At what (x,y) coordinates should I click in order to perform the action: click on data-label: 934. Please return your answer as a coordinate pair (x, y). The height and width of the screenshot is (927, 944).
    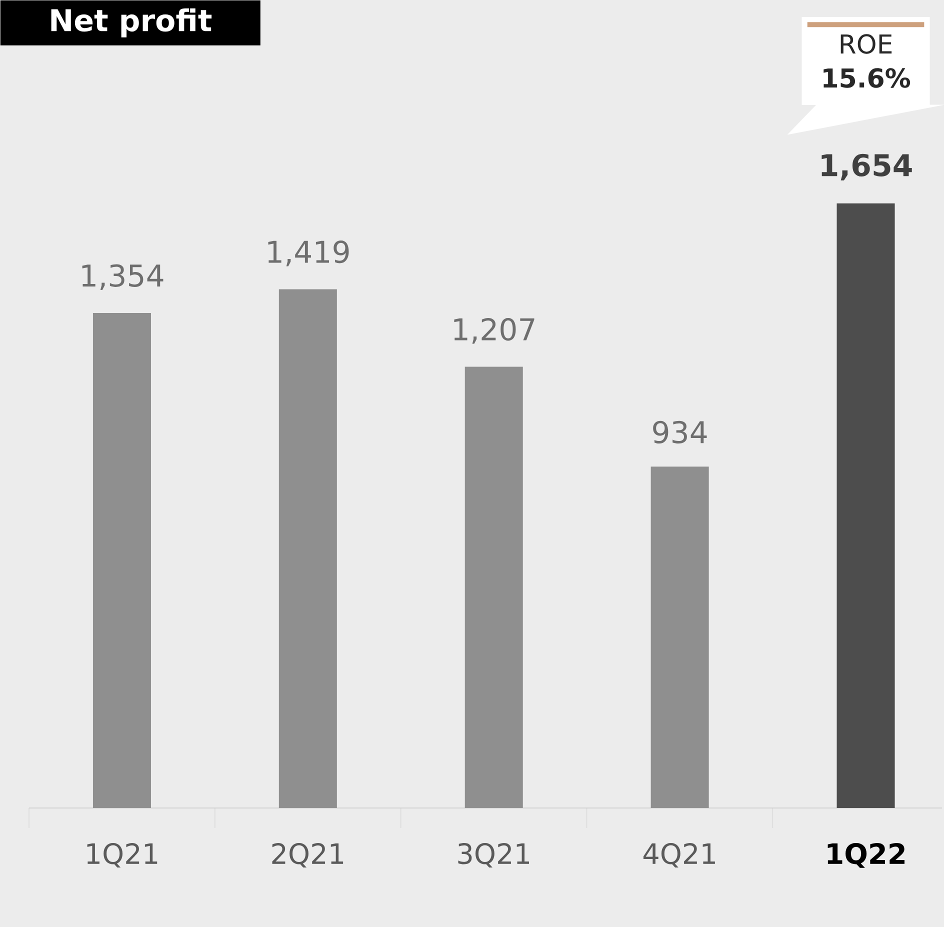
    Looking at the image, I should click on (680, 432).